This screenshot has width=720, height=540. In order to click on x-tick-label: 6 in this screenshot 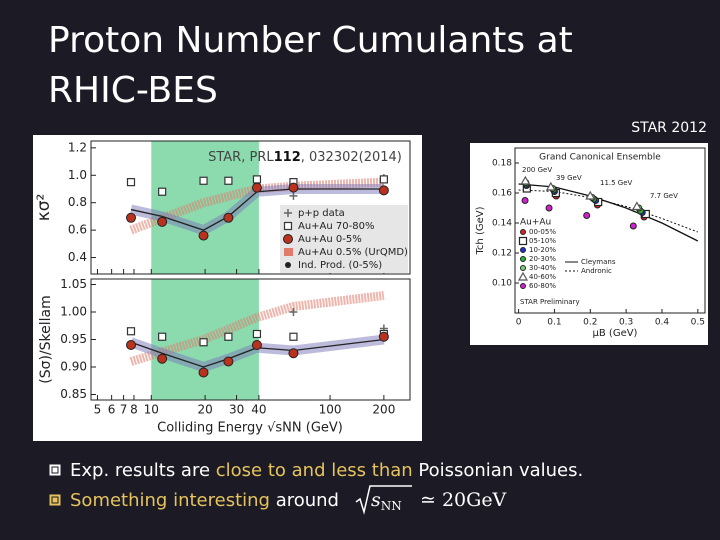, I will do `click(112, 410)`.